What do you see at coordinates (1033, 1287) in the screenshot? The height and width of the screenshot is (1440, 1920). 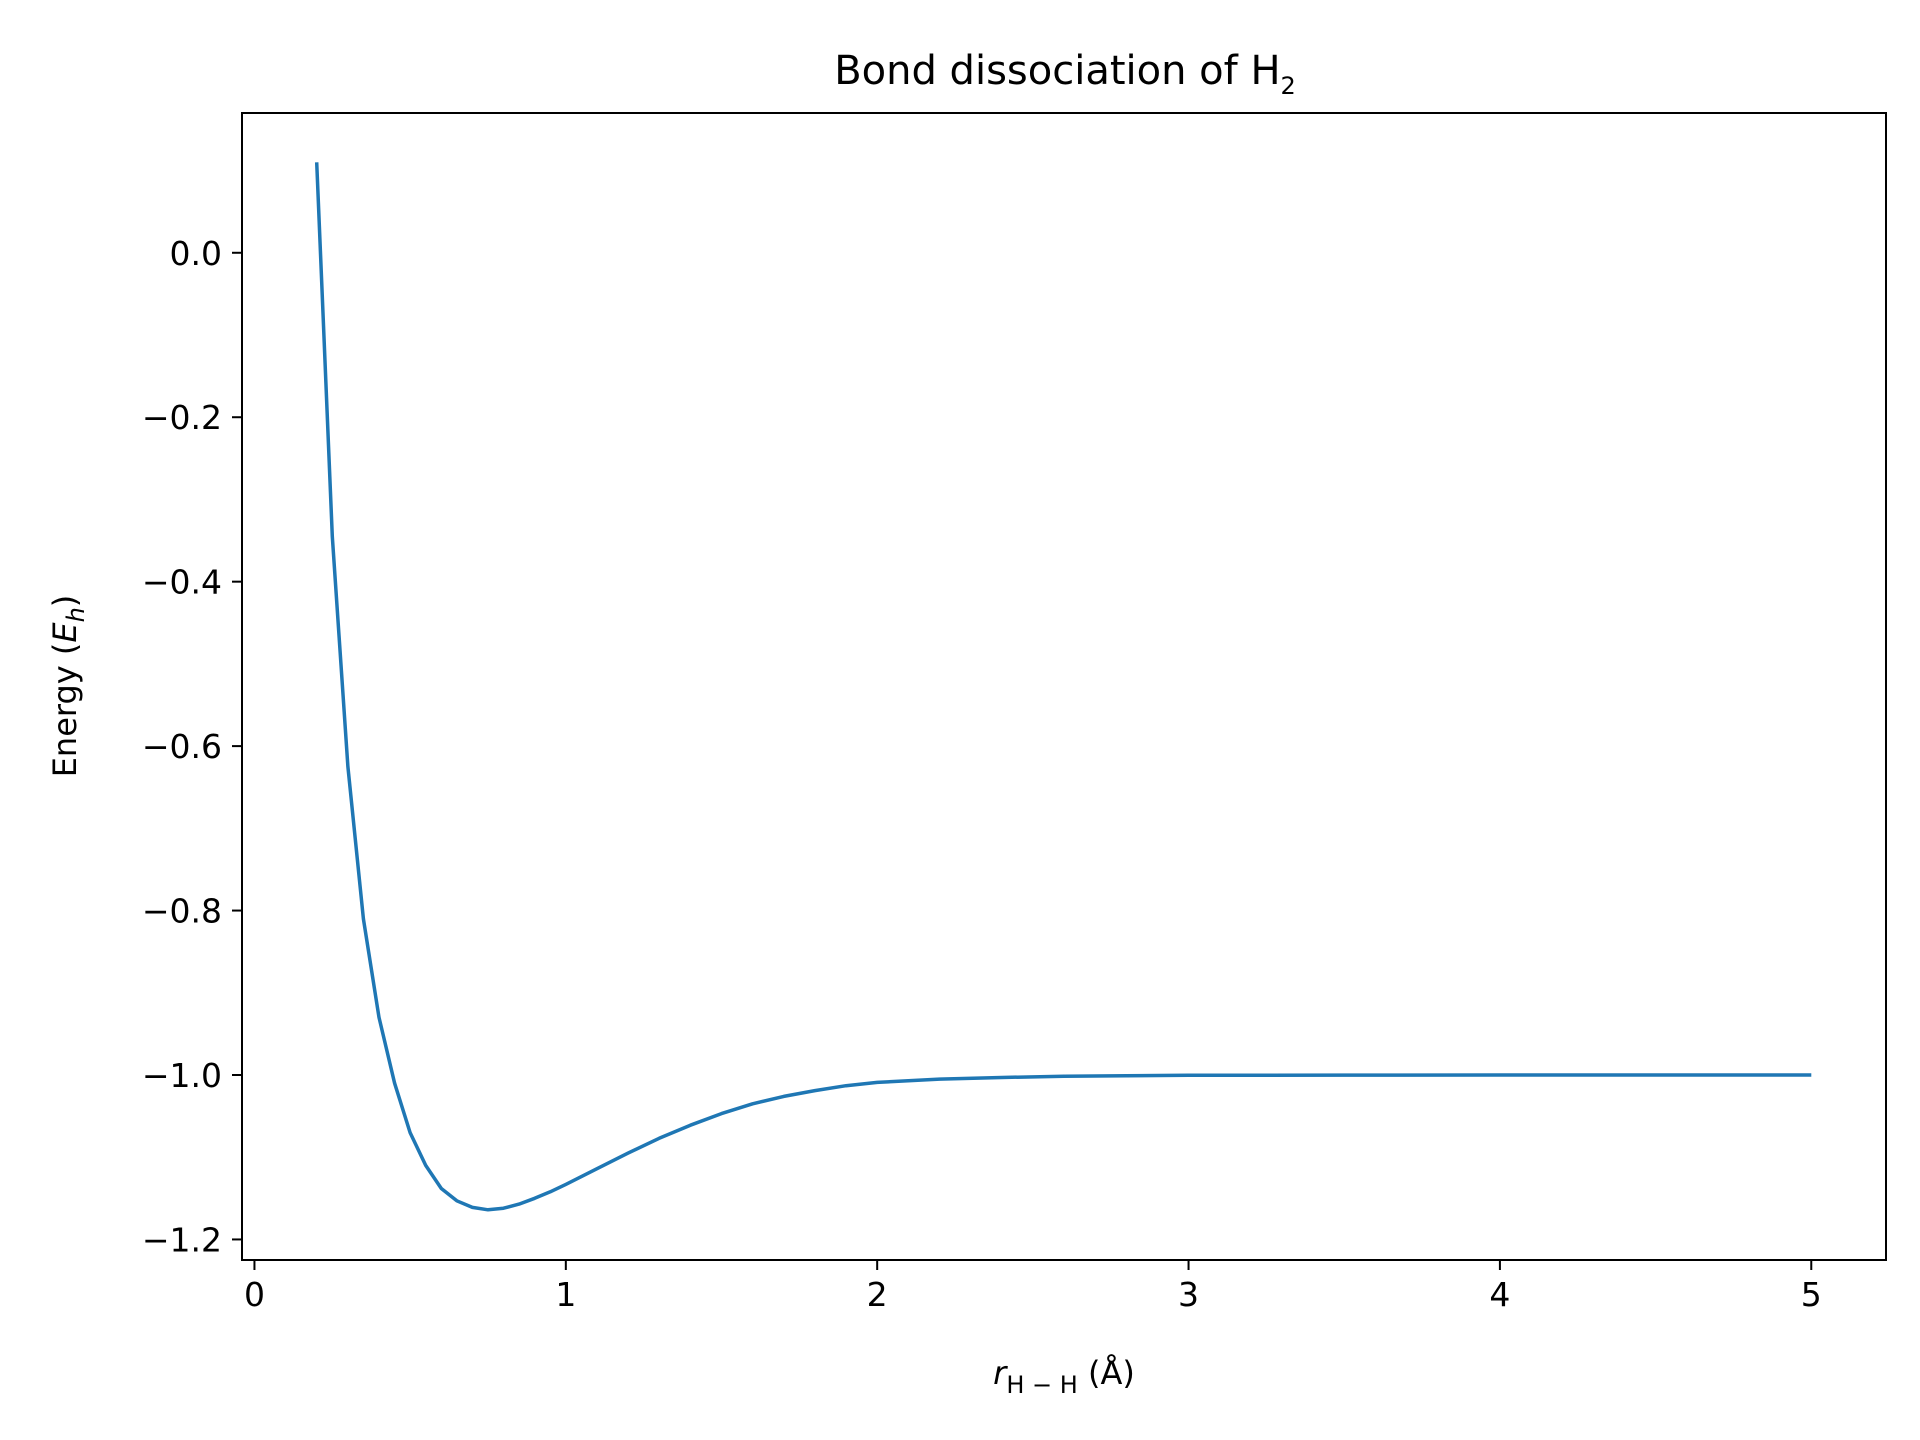 I see `x-axis-ticks: 0 1 2 3 4 5` at bounding box center [1033, 1287].